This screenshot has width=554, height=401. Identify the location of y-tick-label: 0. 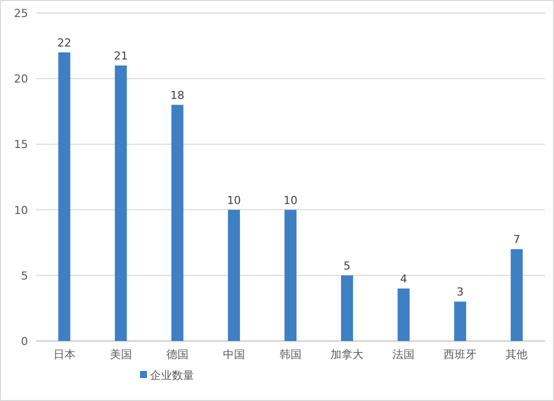
(24, 341).